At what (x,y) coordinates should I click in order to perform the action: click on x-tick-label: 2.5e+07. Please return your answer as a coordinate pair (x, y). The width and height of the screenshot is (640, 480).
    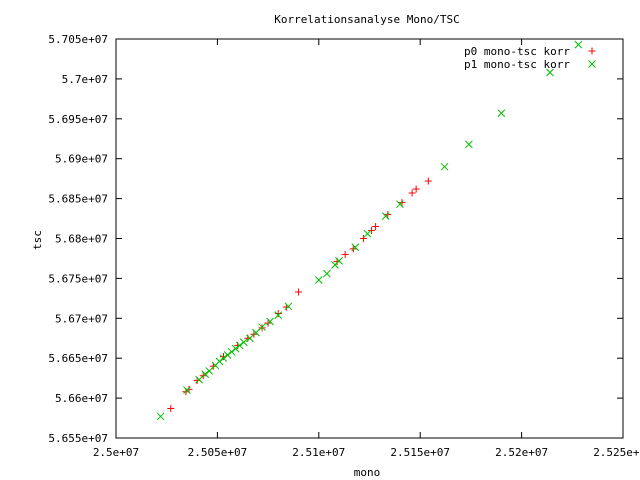
    Looking at the image, I should click on (116, 452).